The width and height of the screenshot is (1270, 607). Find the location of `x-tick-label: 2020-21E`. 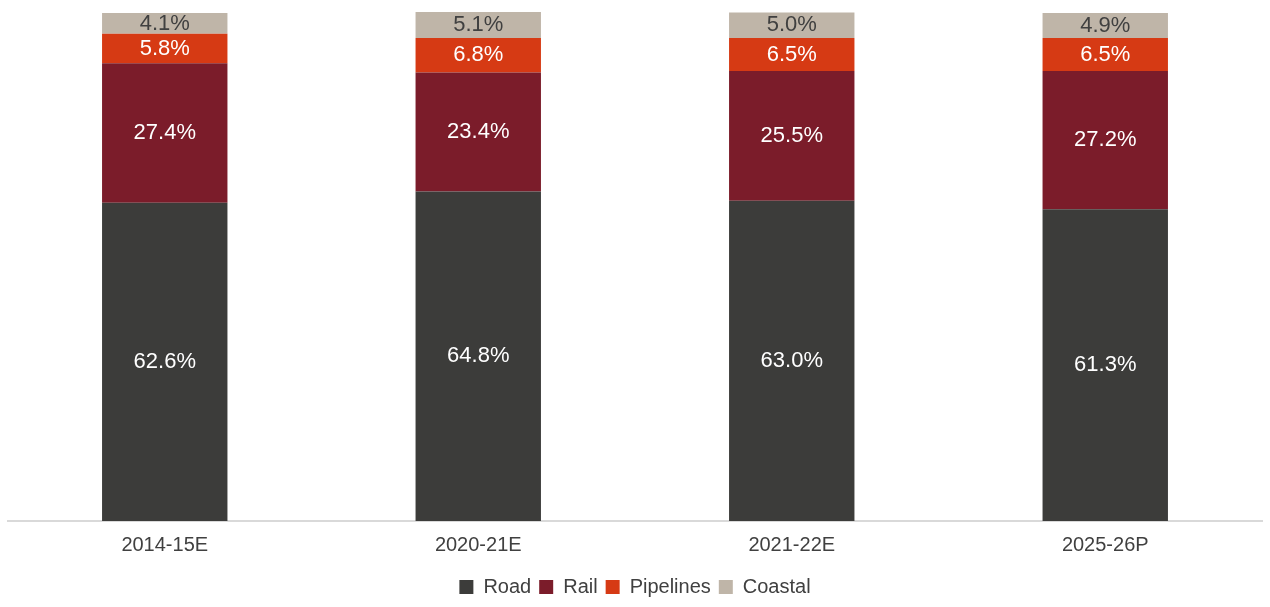

x-tick-label: 2020-21E is located at coordinates (478, 543).